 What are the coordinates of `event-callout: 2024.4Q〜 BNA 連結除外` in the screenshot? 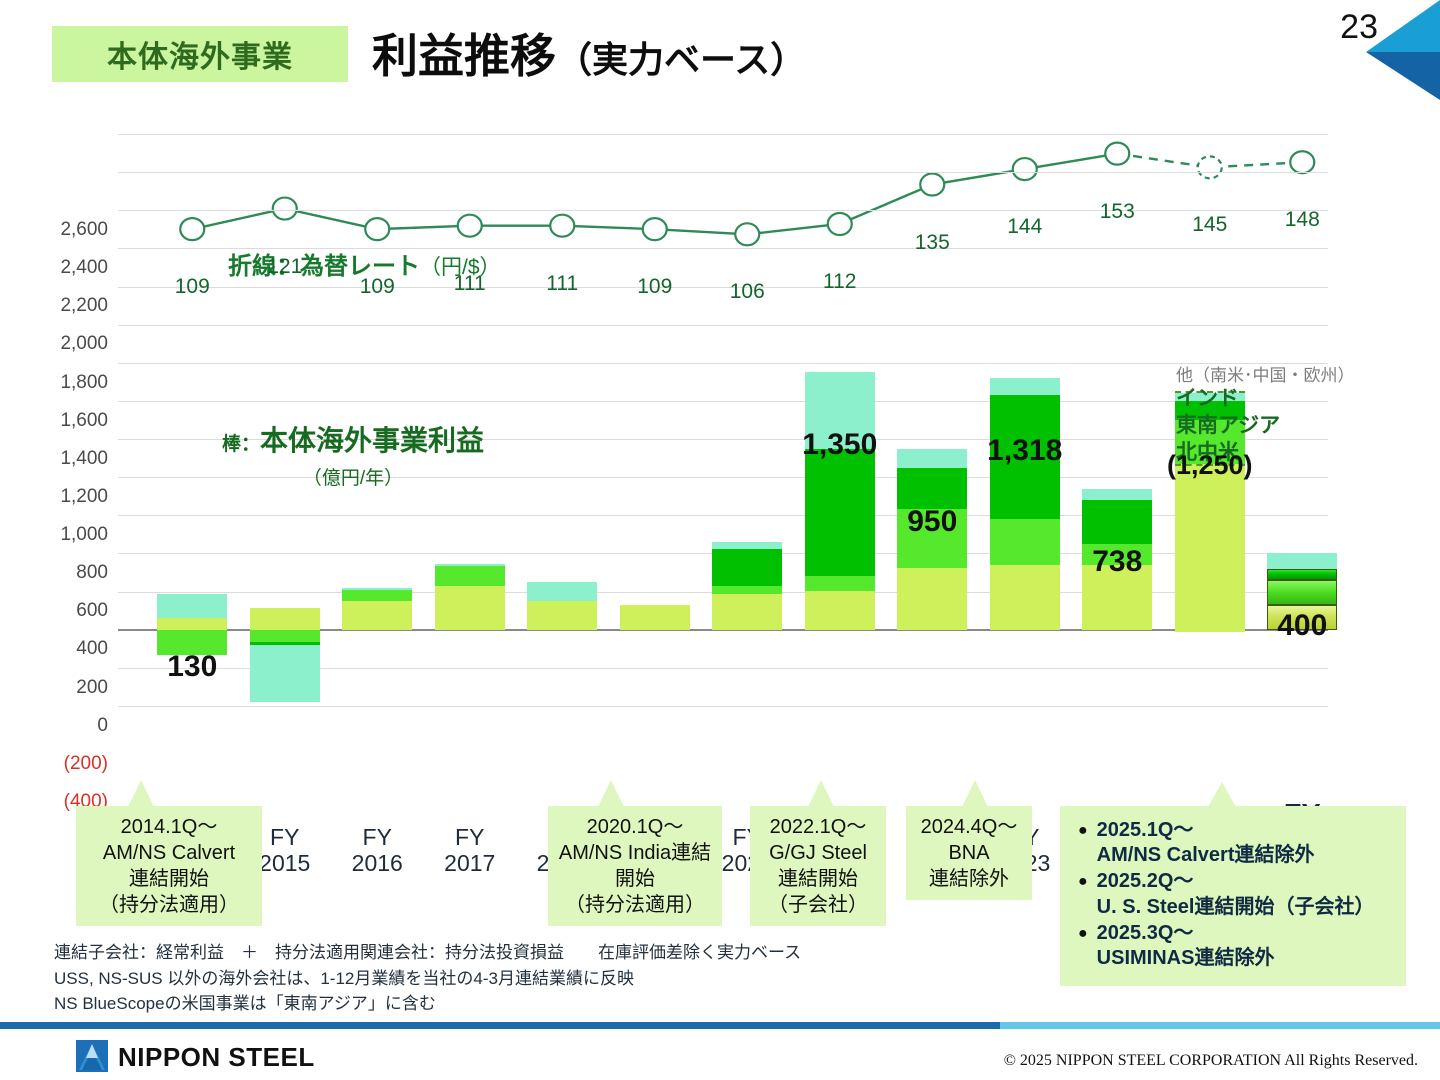 It's located at (969, 840).